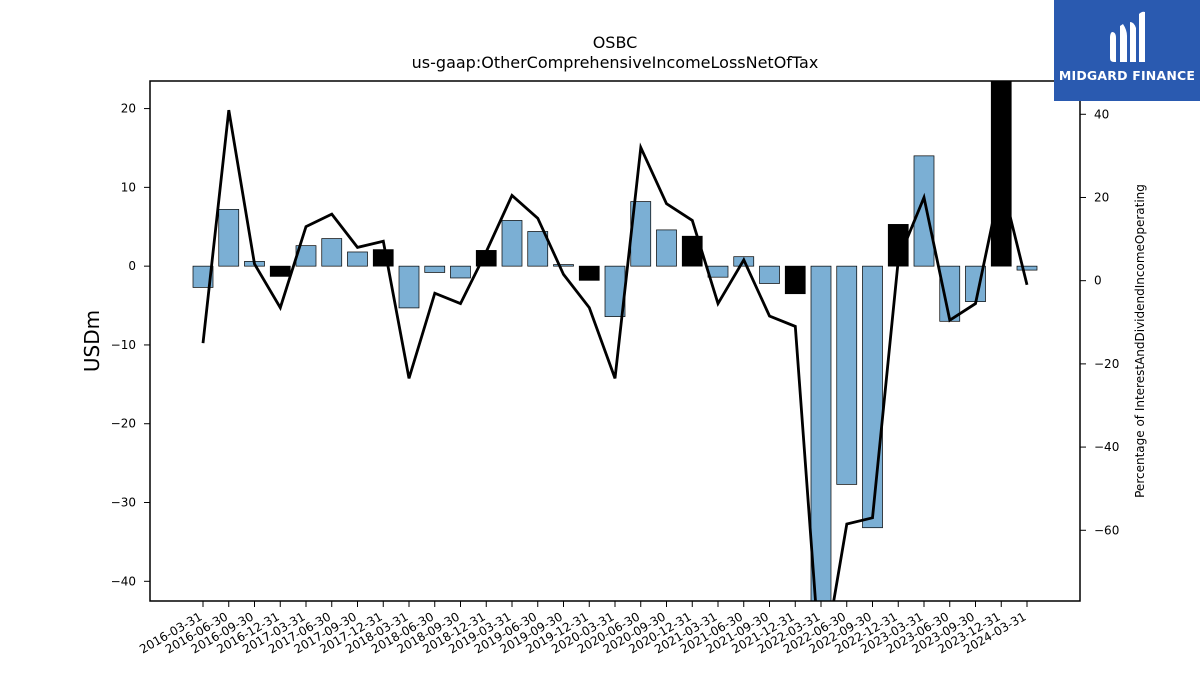 Image resolution: width=1200 pixels, height=675 pixels. What do you see at coordinates (128, 109) in the screenshot?
I see `y-tick-label: 20` at bounding box center [128, 109].